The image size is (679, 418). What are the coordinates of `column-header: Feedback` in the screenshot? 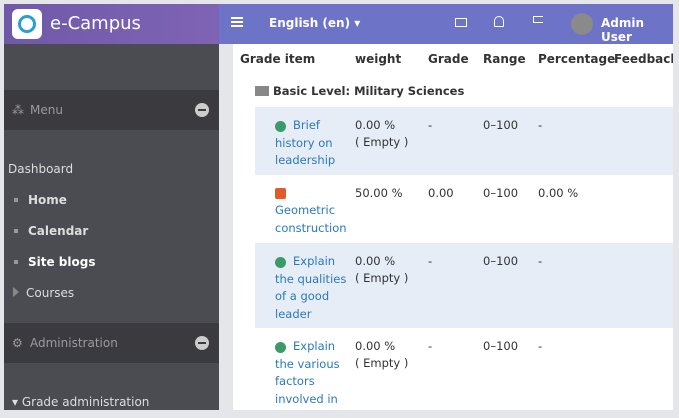 It's located at (643, 59).